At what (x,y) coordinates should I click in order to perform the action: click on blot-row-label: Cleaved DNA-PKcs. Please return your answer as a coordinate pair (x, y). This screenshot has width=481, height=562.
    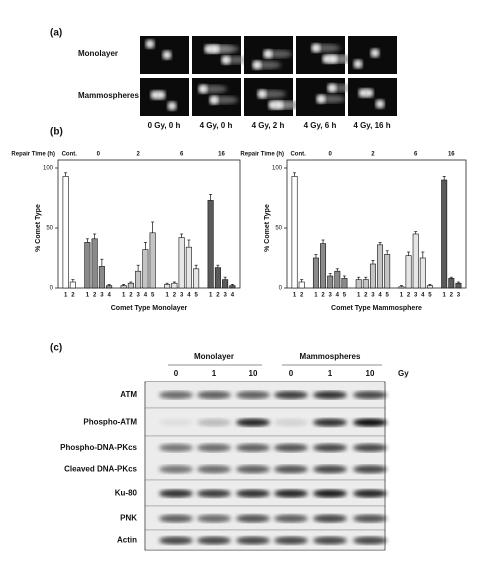
    Looking at the image, I should click on (100, 468).